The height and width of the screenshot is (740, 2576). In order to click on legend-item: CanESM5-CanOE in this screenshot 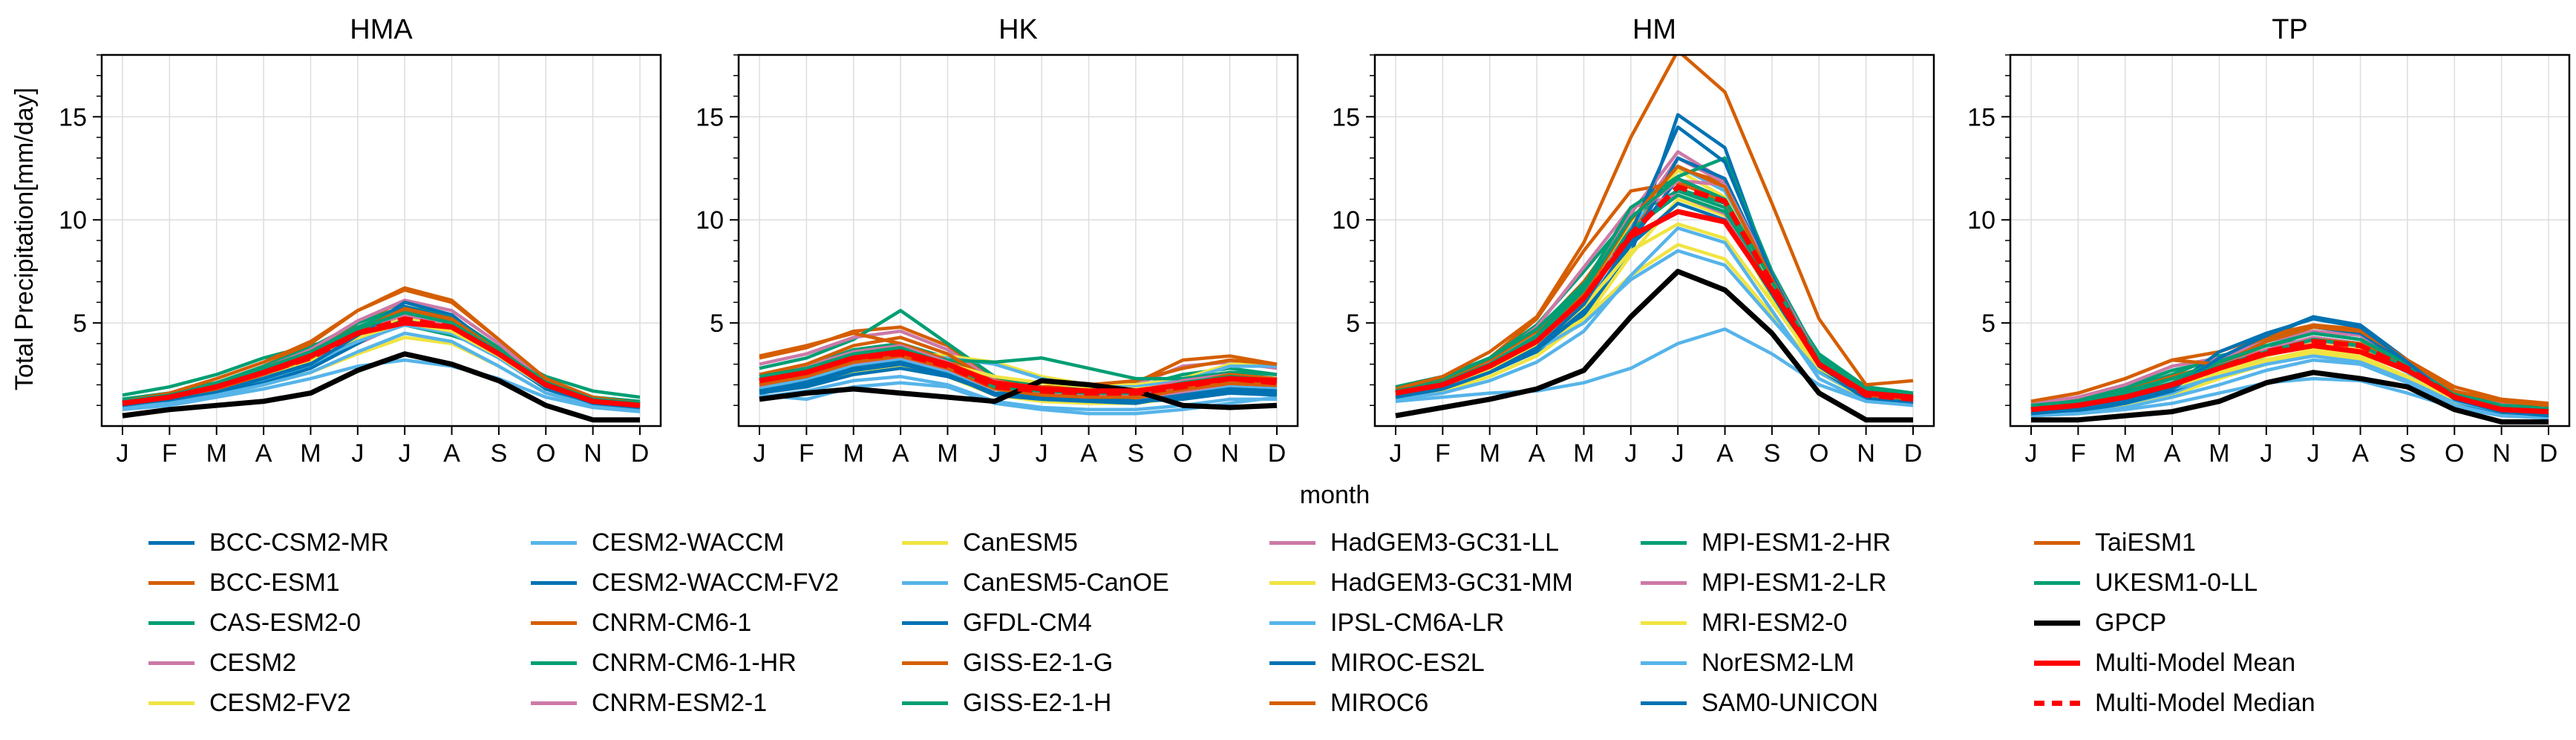, I will do `click(1035, 582)`.